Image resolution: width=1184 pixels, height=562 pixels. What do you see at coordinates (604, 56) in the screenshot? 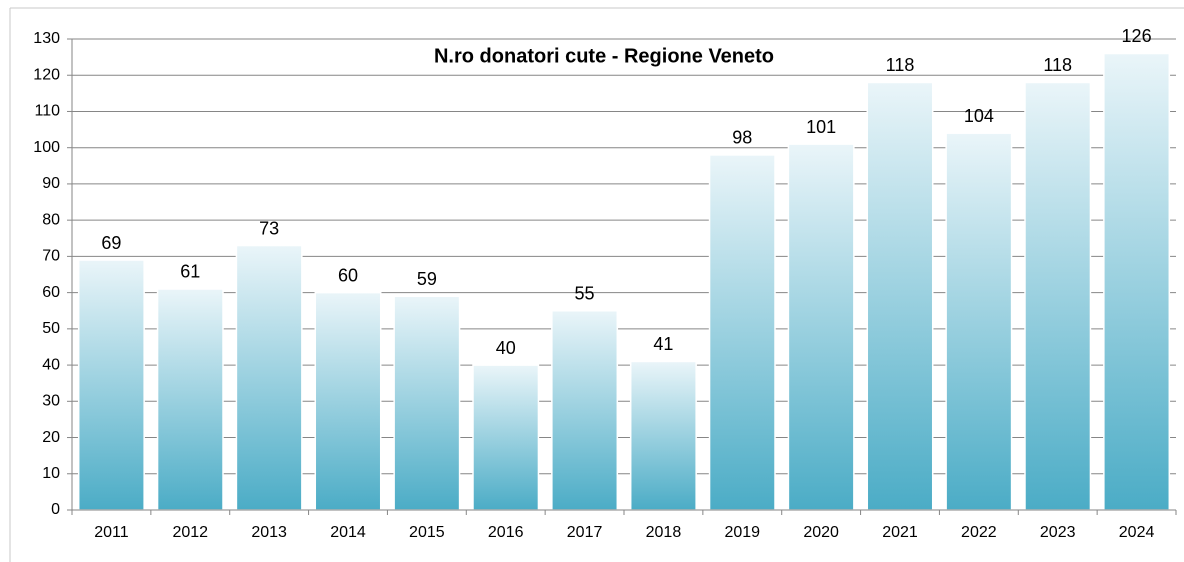
I see `chart-title: N.ro donatori cute - Regione Veneto` at bounding box center [604, 56].